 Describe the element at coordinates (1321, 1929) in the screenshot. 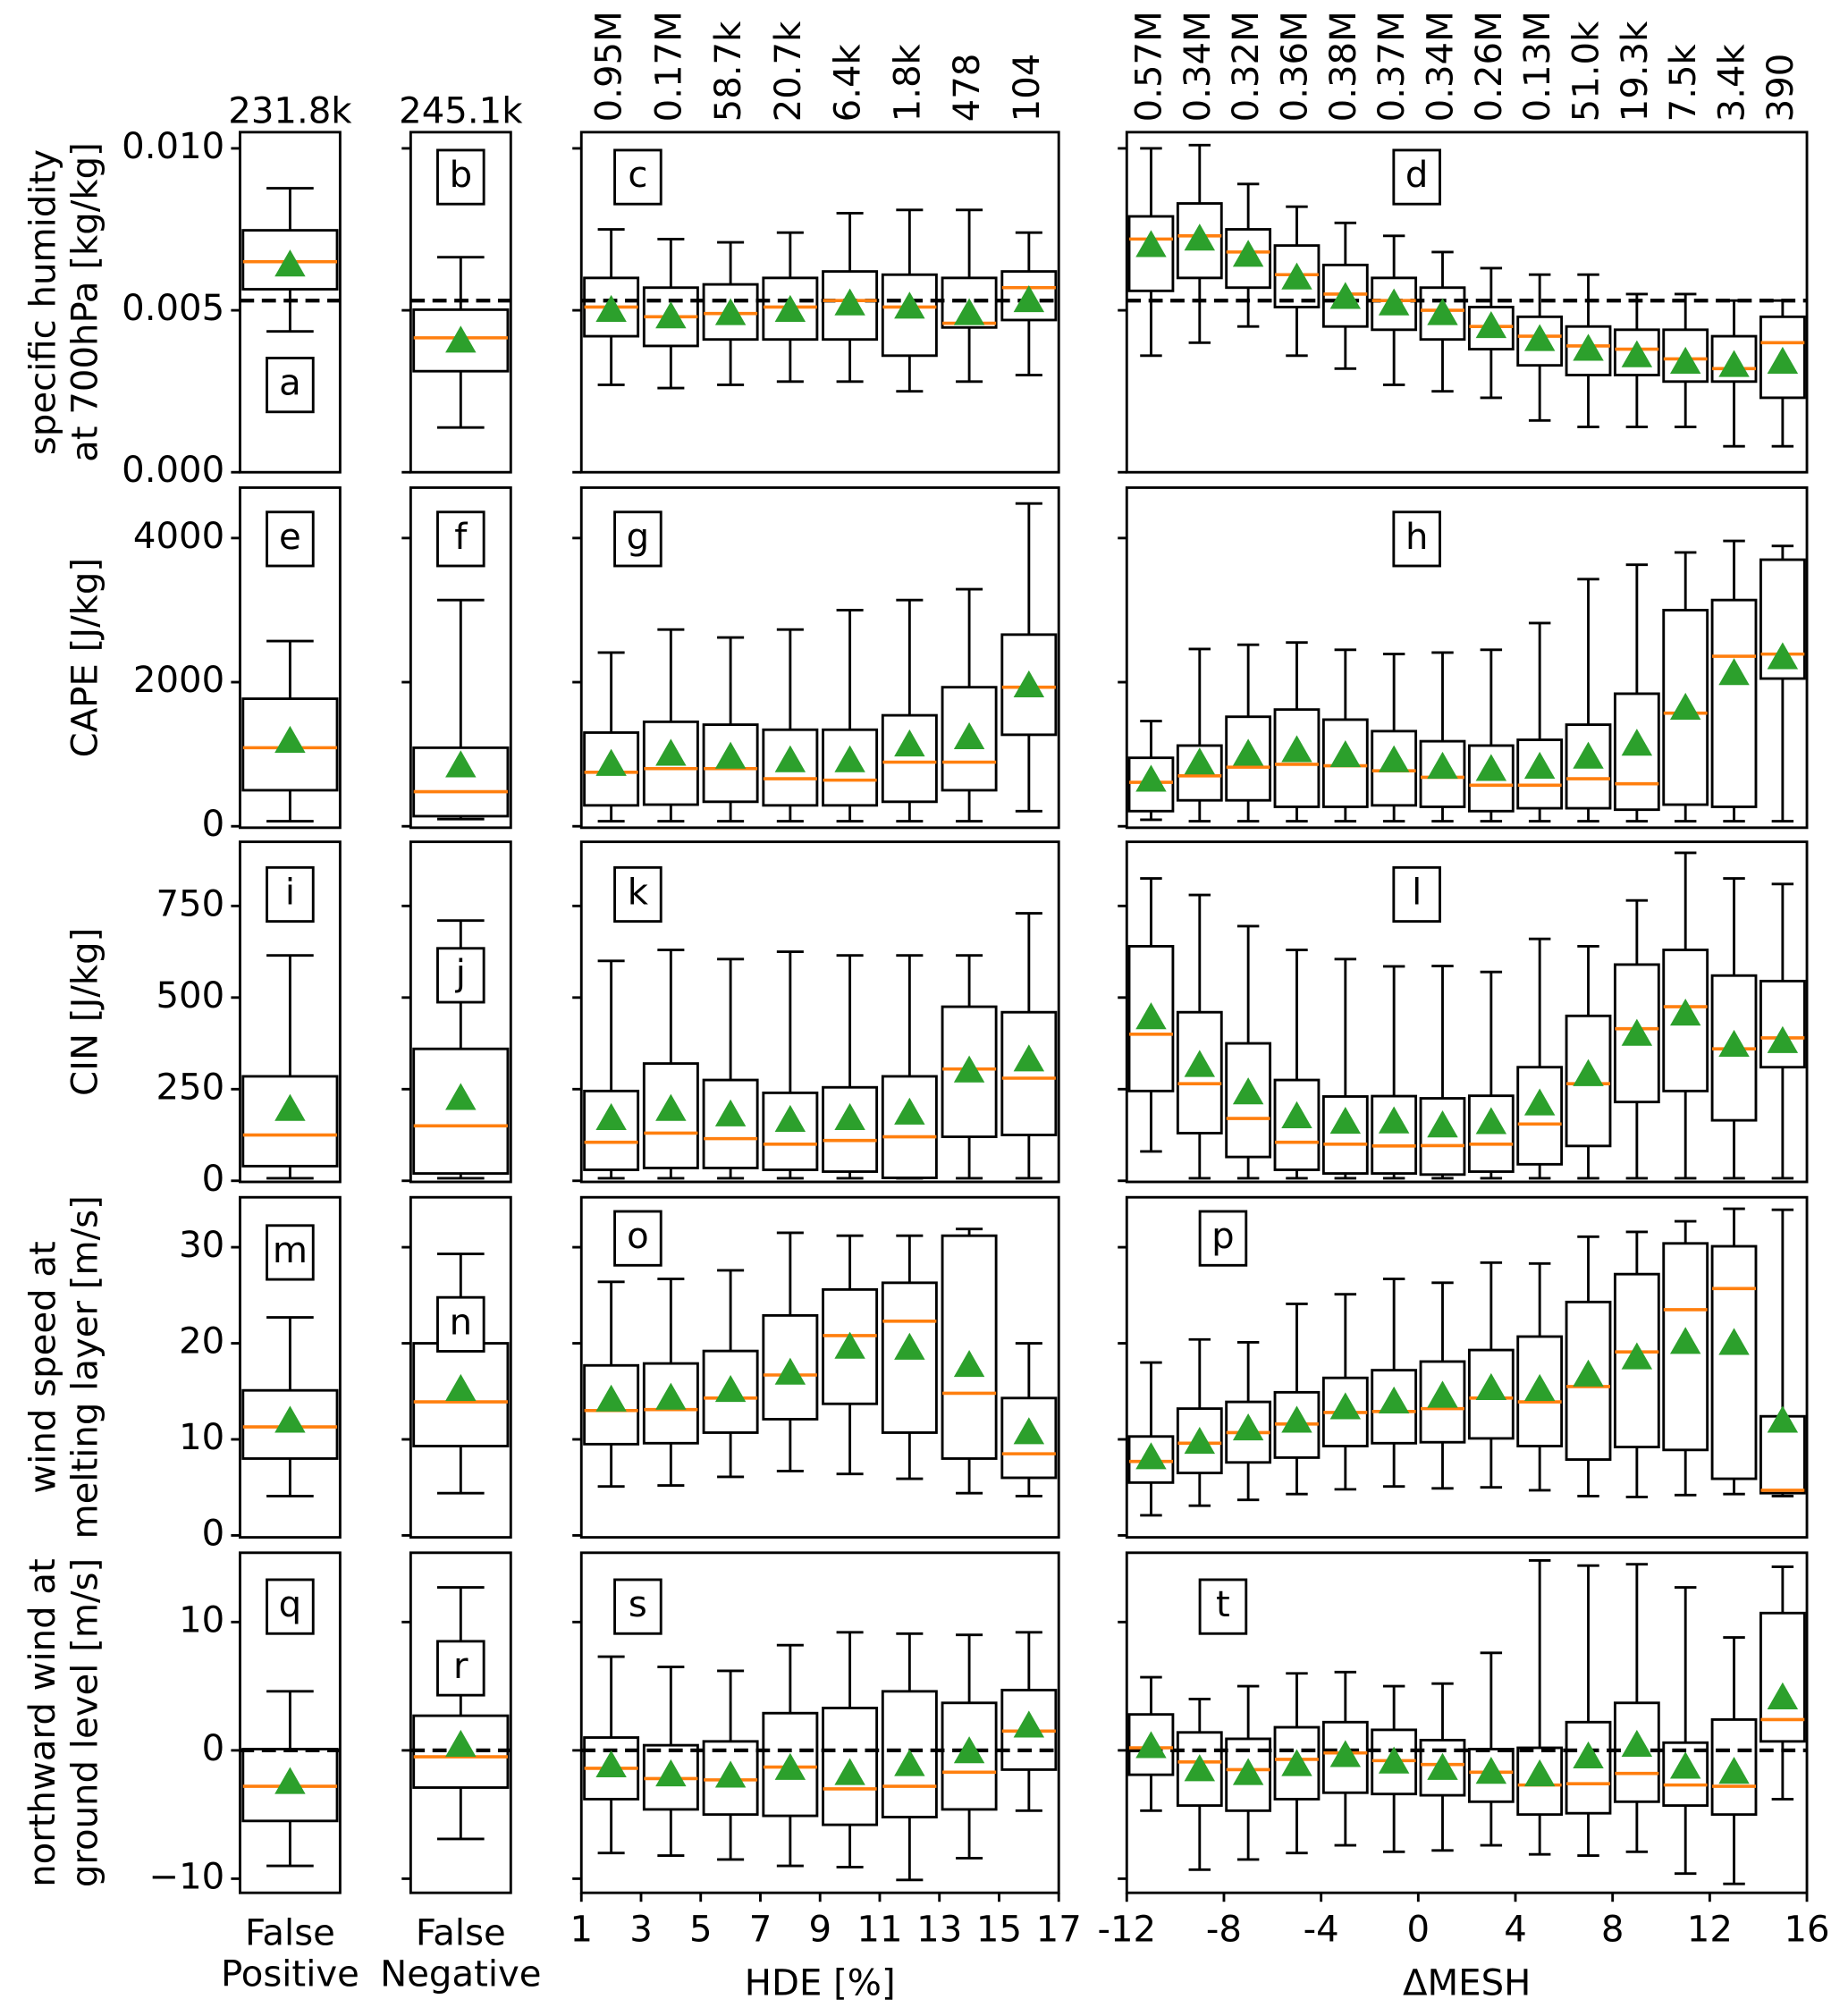

I see `x-tick-label: -4` at that location.